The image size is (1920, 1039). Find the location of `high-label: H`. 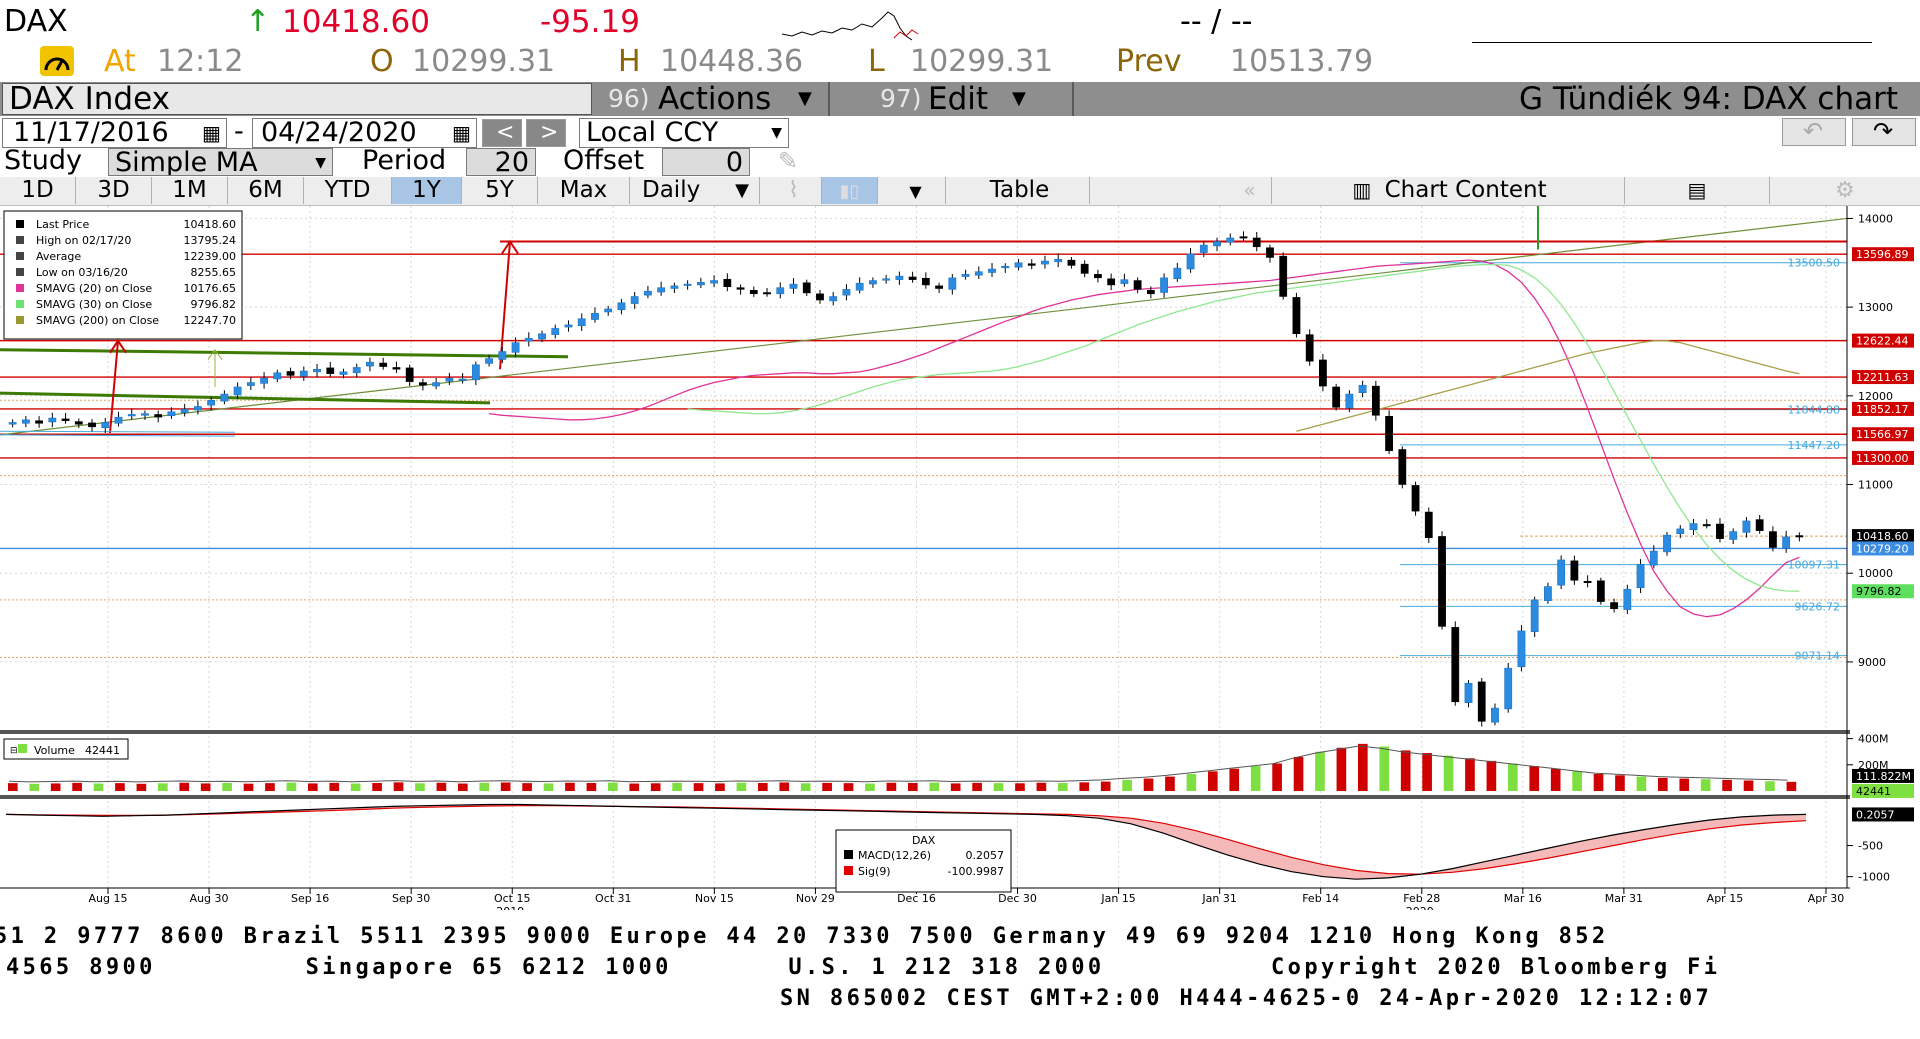

high-label: H is located at coordinates (629, 61).